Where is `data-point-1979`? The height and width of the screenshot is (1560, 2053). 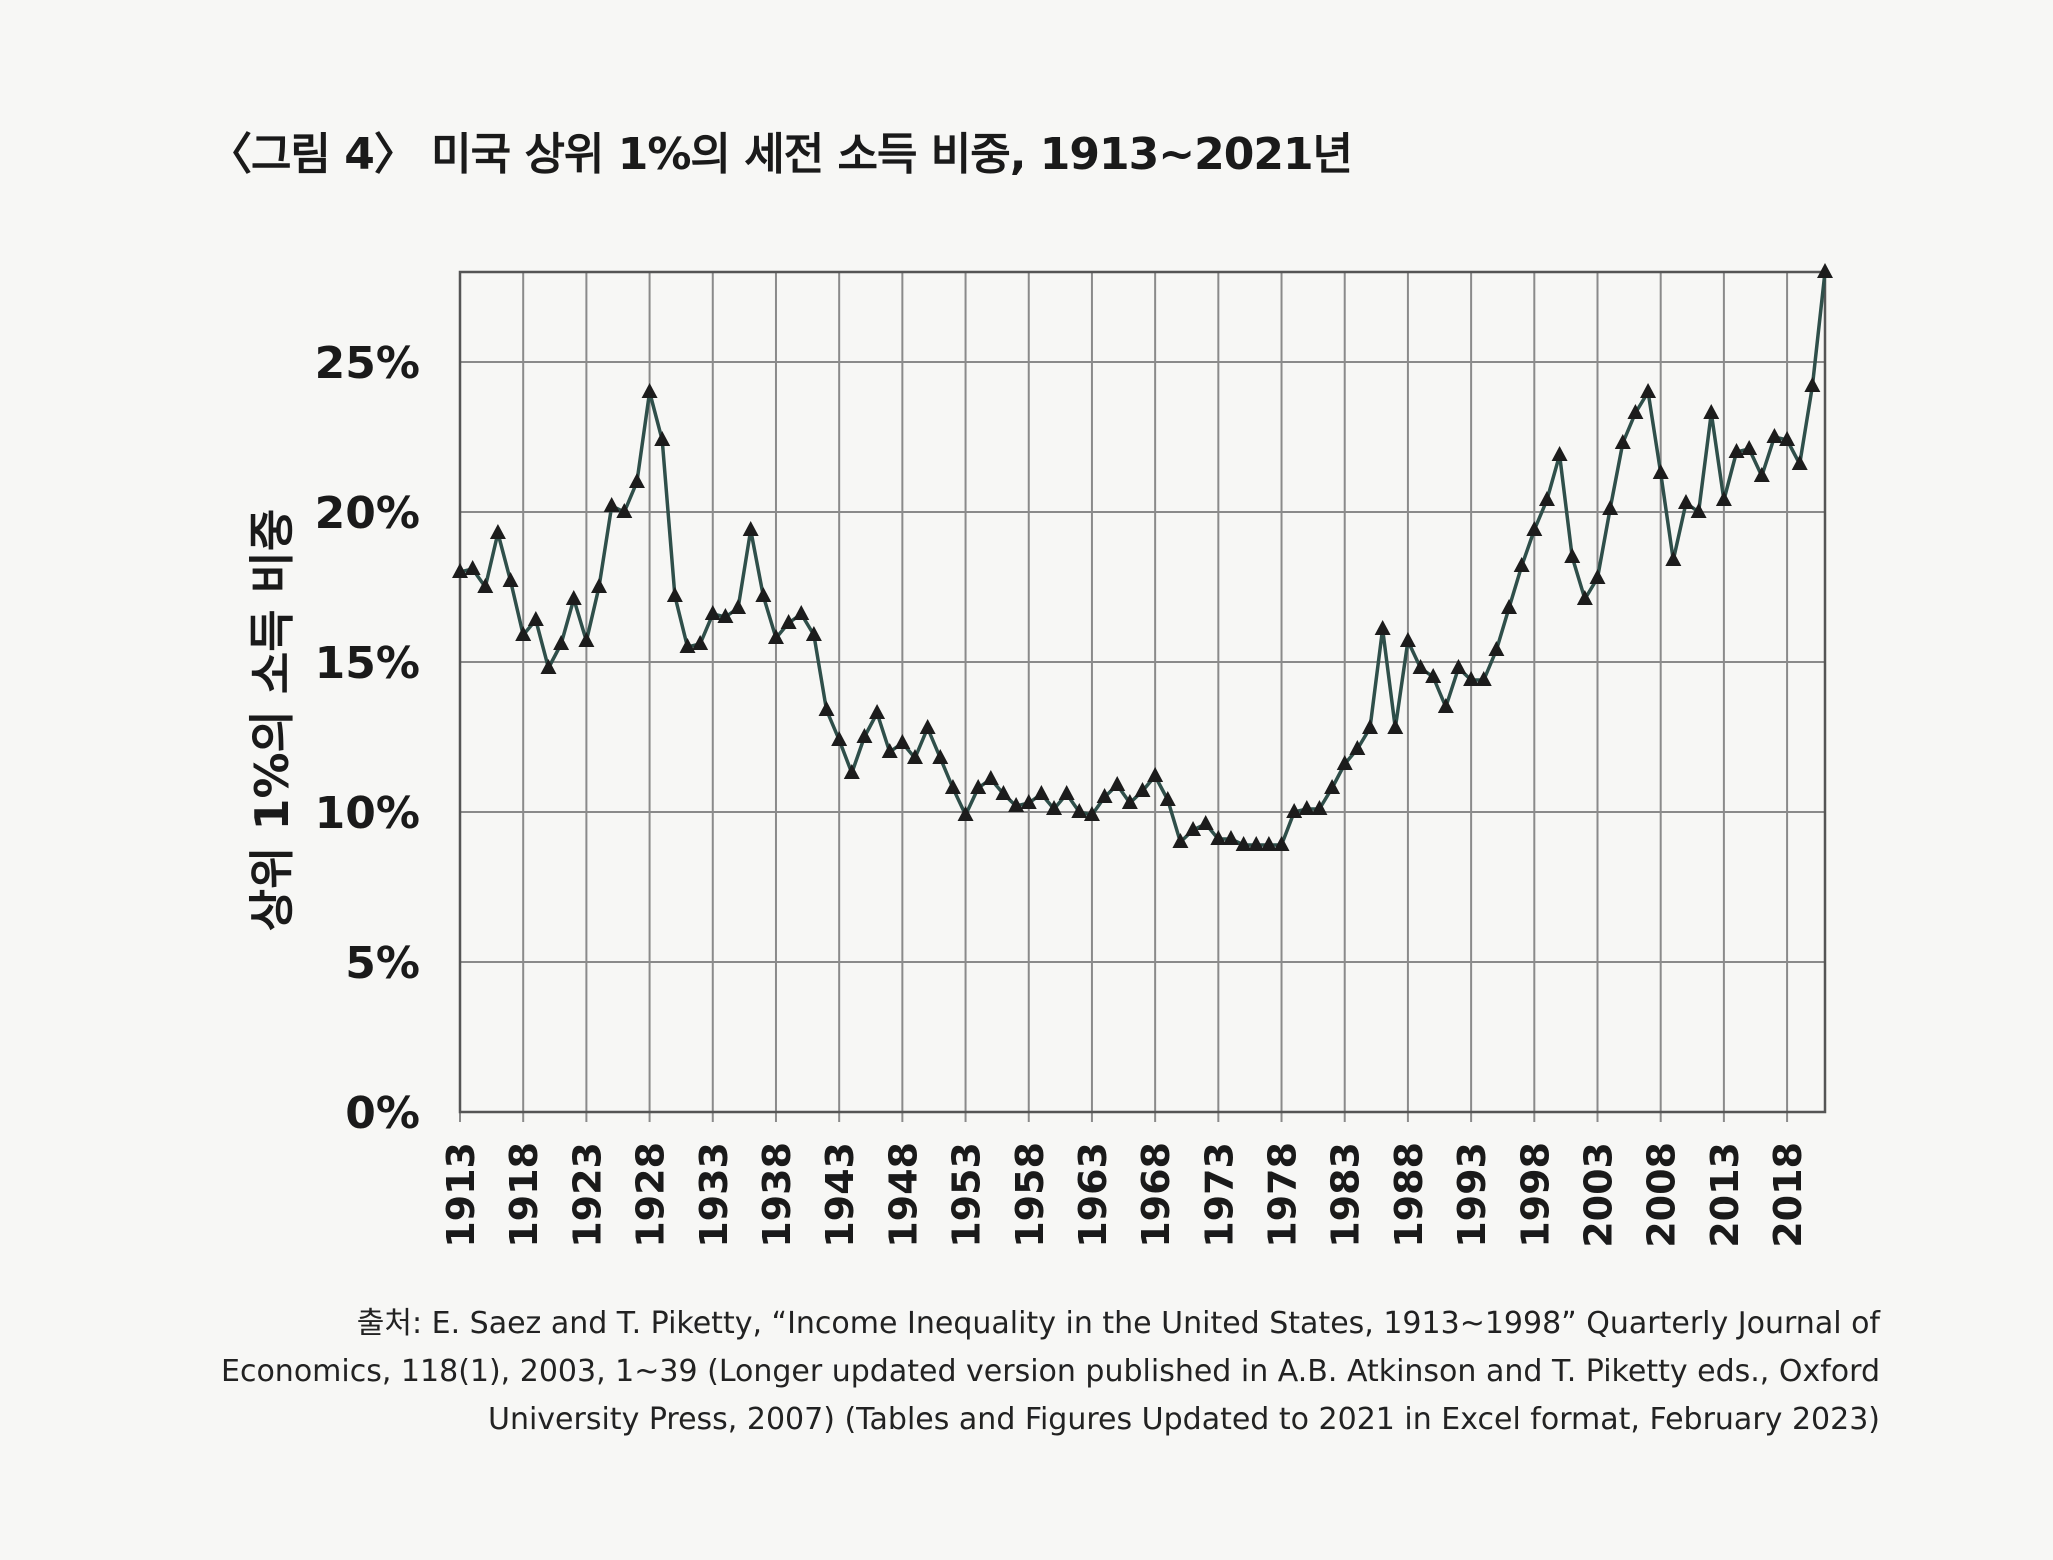
data-point-1979 is located at coordinates (1294, 810).